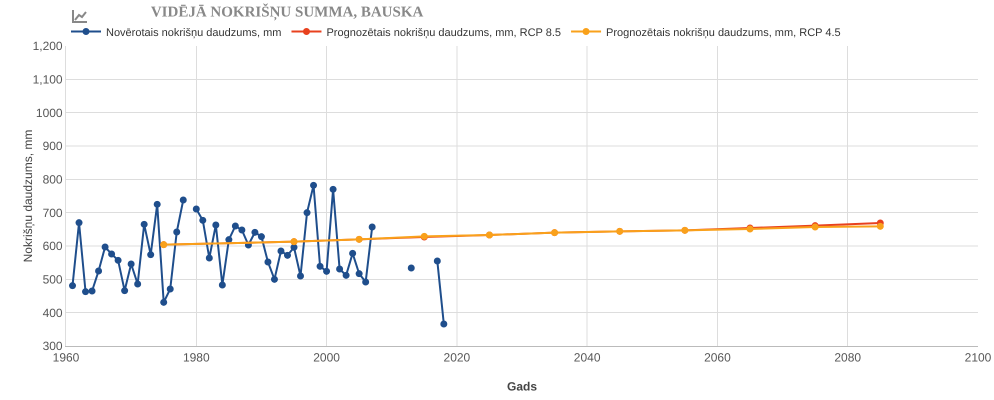 The image size is (994, 400). What do you see at coordinates (47, 79) in the screenshot?
I see `y-tick-label: 1,100` at bounding box center [47, 79].